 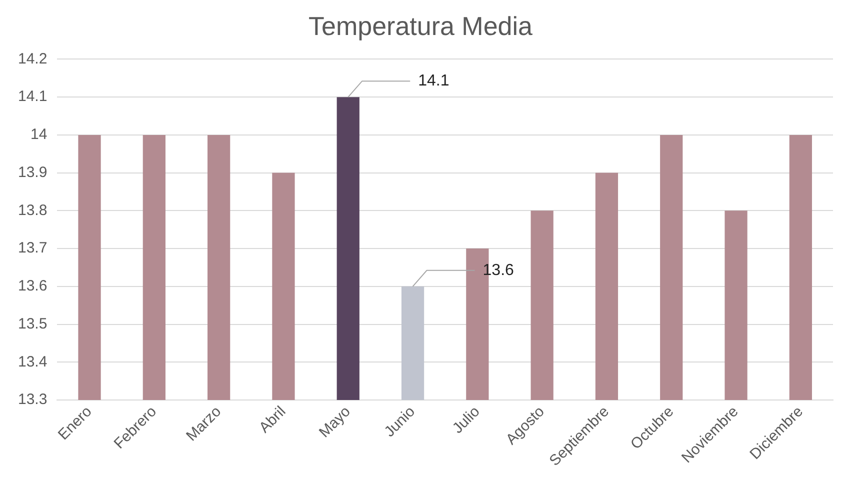 What do you see at coordinates (421, 25) in the screenshot?
I see `chart-title: Temperatura Media` at bounding box center [421, 25].